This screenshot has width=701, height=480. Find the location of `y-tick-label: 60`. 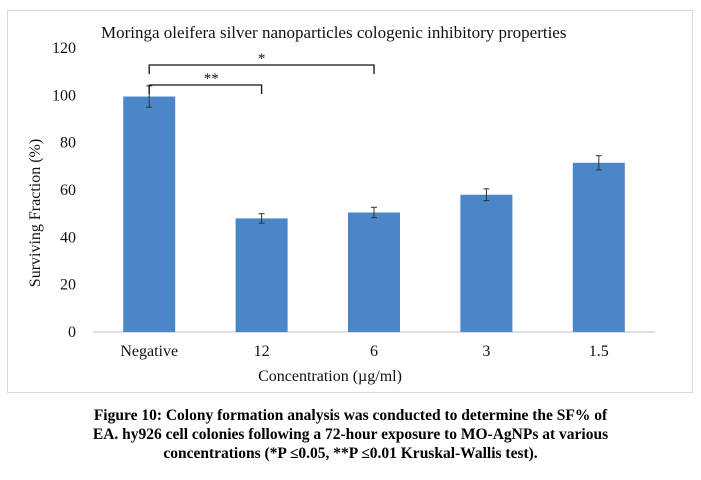

y-tick-label: 60 is located at coordinates (68, 190).